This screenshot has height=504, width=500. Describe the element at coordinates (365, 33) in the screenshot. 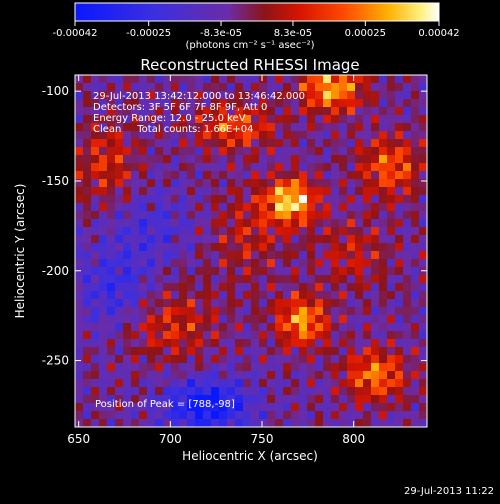

I see `colorbar-tick-label: 0.00025` at that location.